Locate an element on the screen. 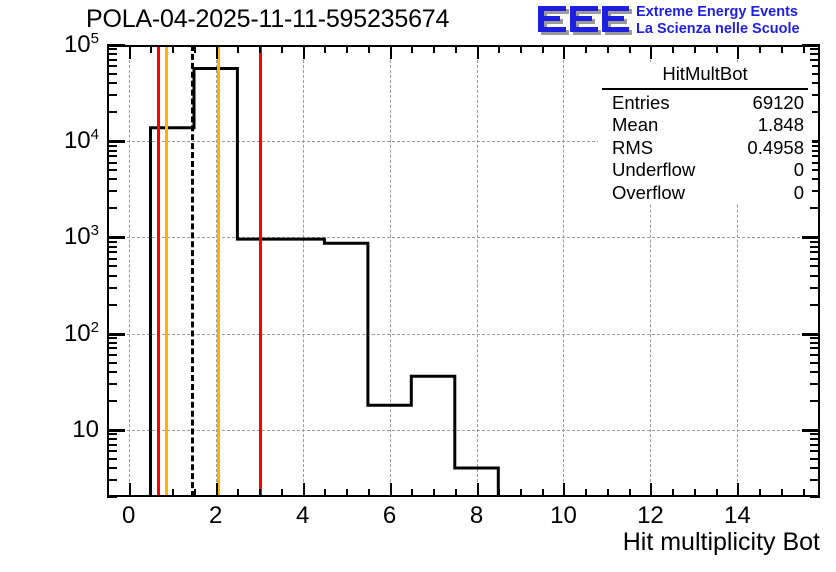 This screenshot has width=836, height=572. x-tick-label: 12 is located at coordinates (650, 515).